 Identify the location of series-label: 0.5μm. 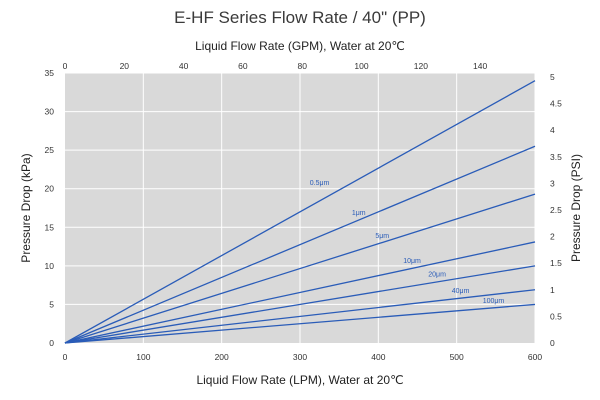
(320, 183).